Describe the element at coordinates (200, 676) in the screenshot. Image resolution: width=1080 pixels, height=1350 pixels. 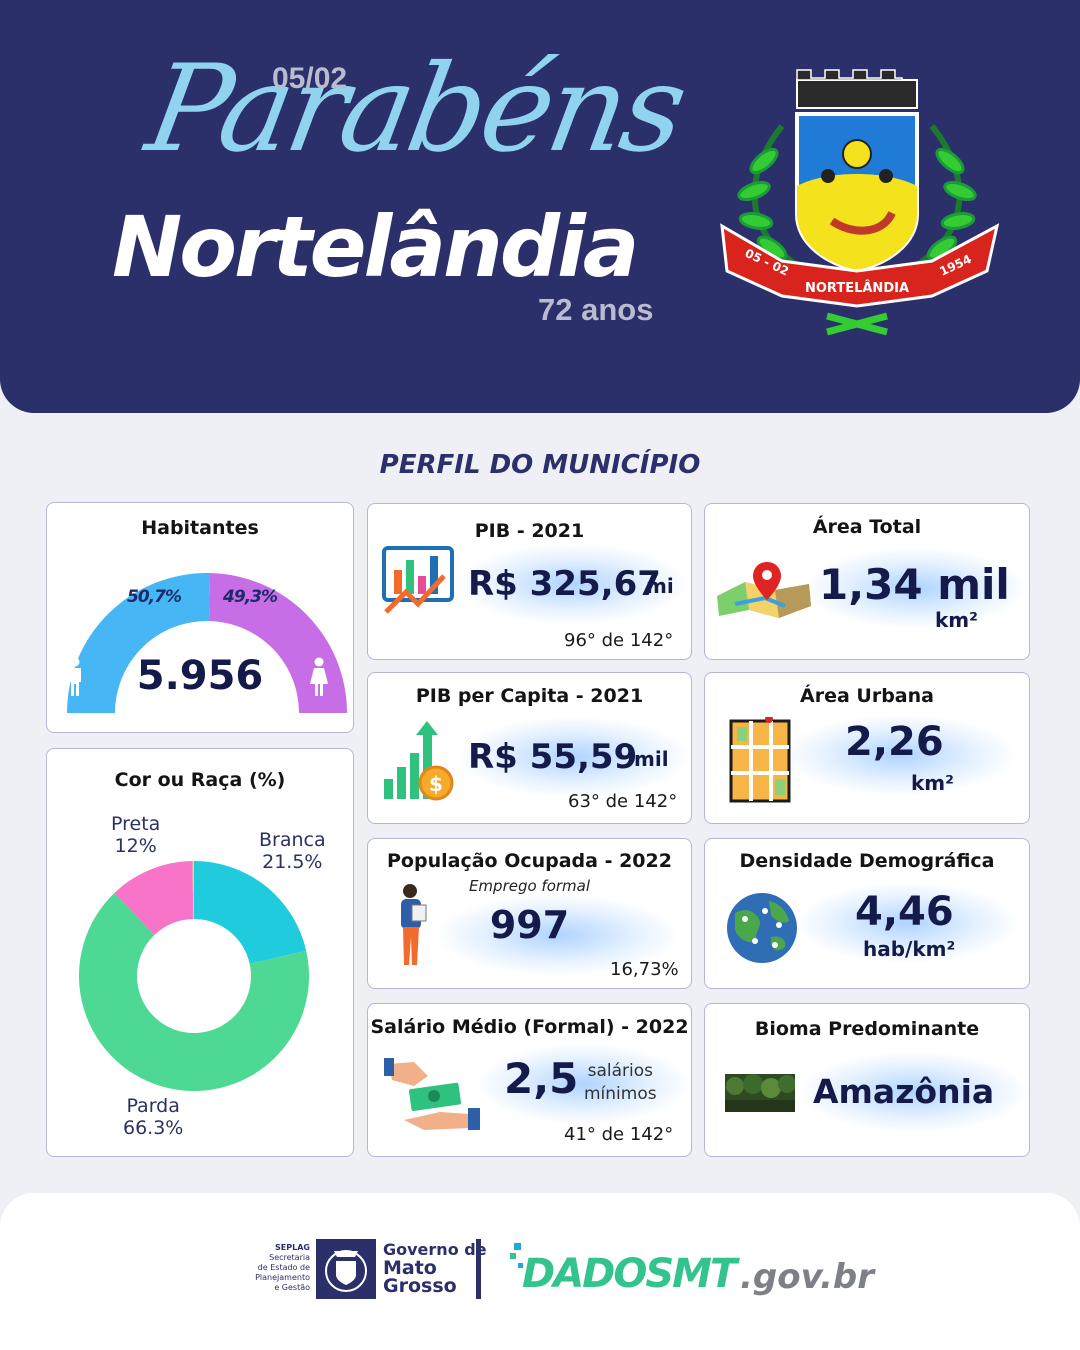
I see `population-total: 5.956` at that location.